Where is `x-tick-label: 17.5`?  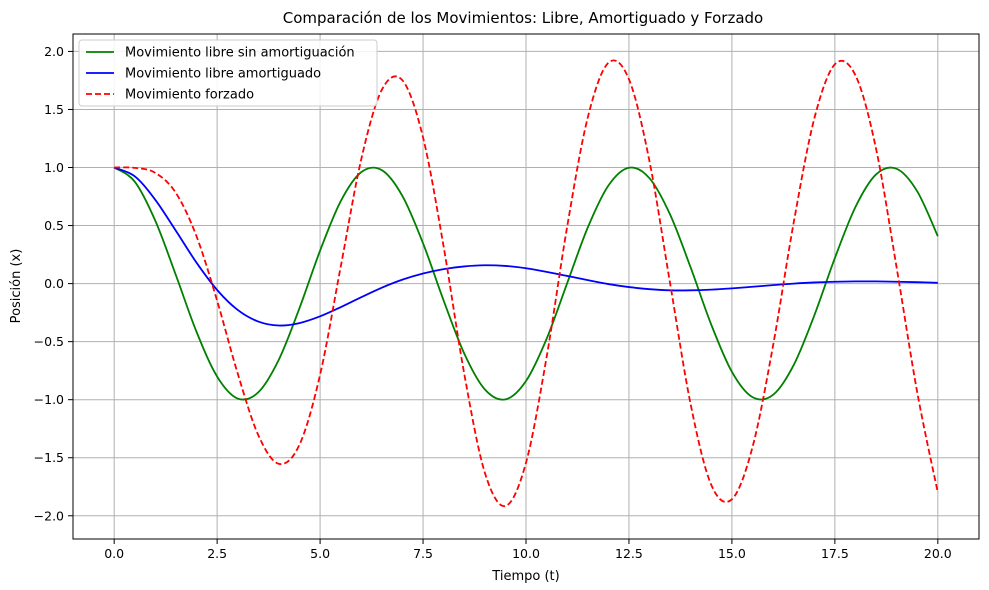
x-tick-label: 17.5 is located at coordinates (835, 553).